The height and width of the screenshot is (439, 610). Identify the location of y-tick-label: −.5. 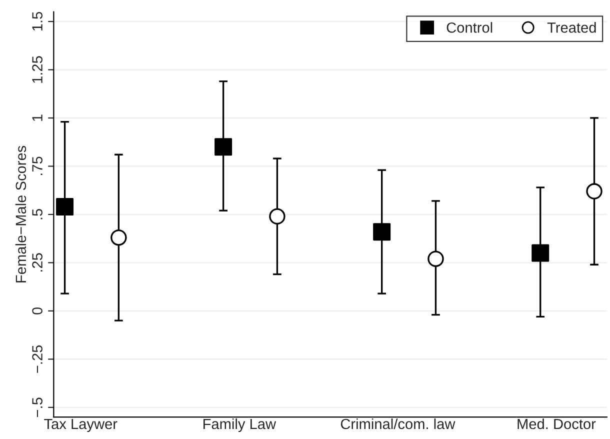
(37, 408).